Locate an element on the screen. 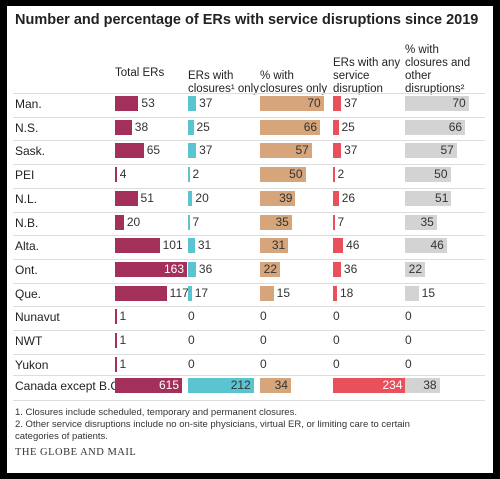 The height and width of the screenshot is (479, 500). value-label: 163 is located at coordinates (173, 268).